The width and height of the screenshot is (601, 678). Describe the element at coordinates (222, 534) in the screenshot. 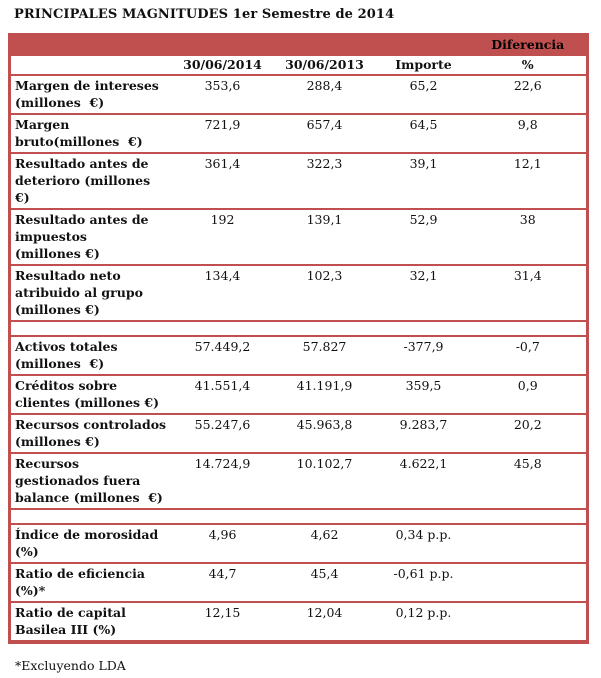

I see `value-2014: 4,96` at that location.